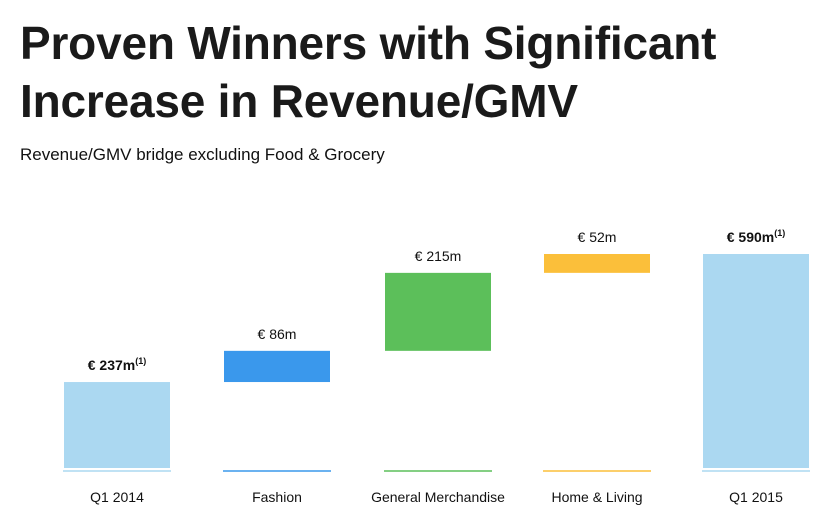 The width and height of the screenshot is (826, 532). What do you see at coordinates (597, 237) in the screenshot?
I see `value-label-home-living: € 52m` at bounding box center [597, 237].